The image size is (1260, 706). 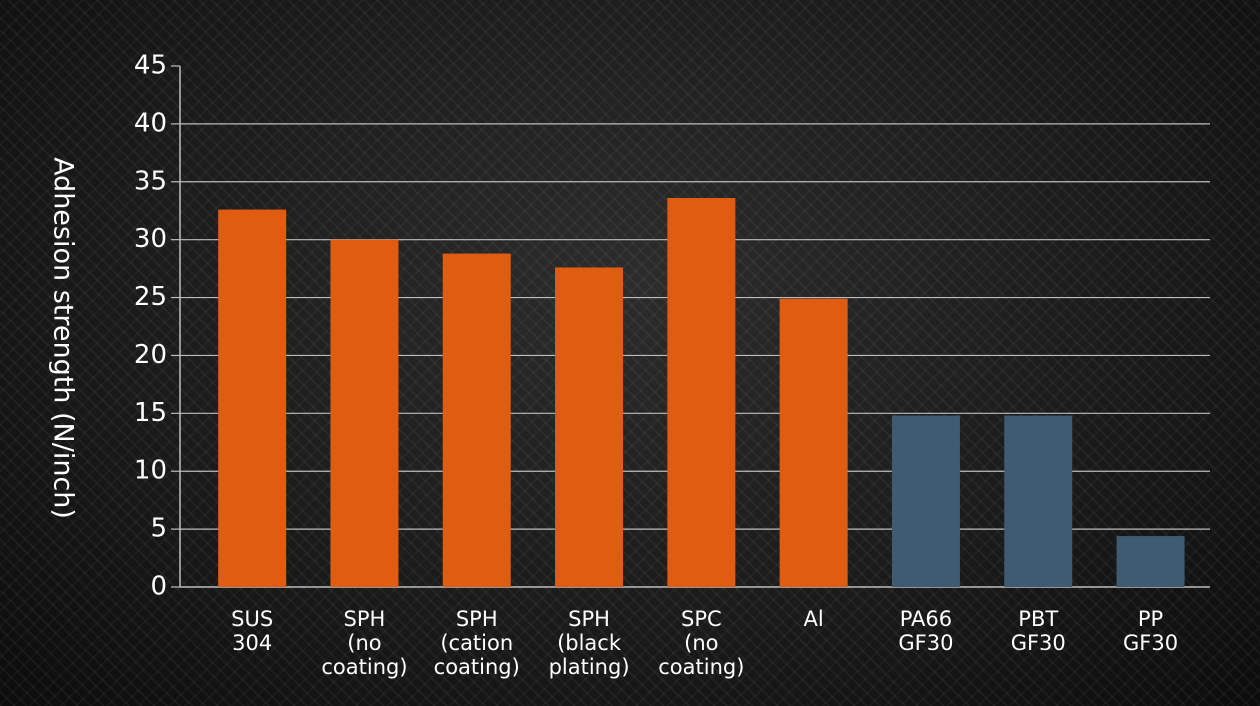 I want to click on x-category-label-line: Al, so click(x=814, y=619).